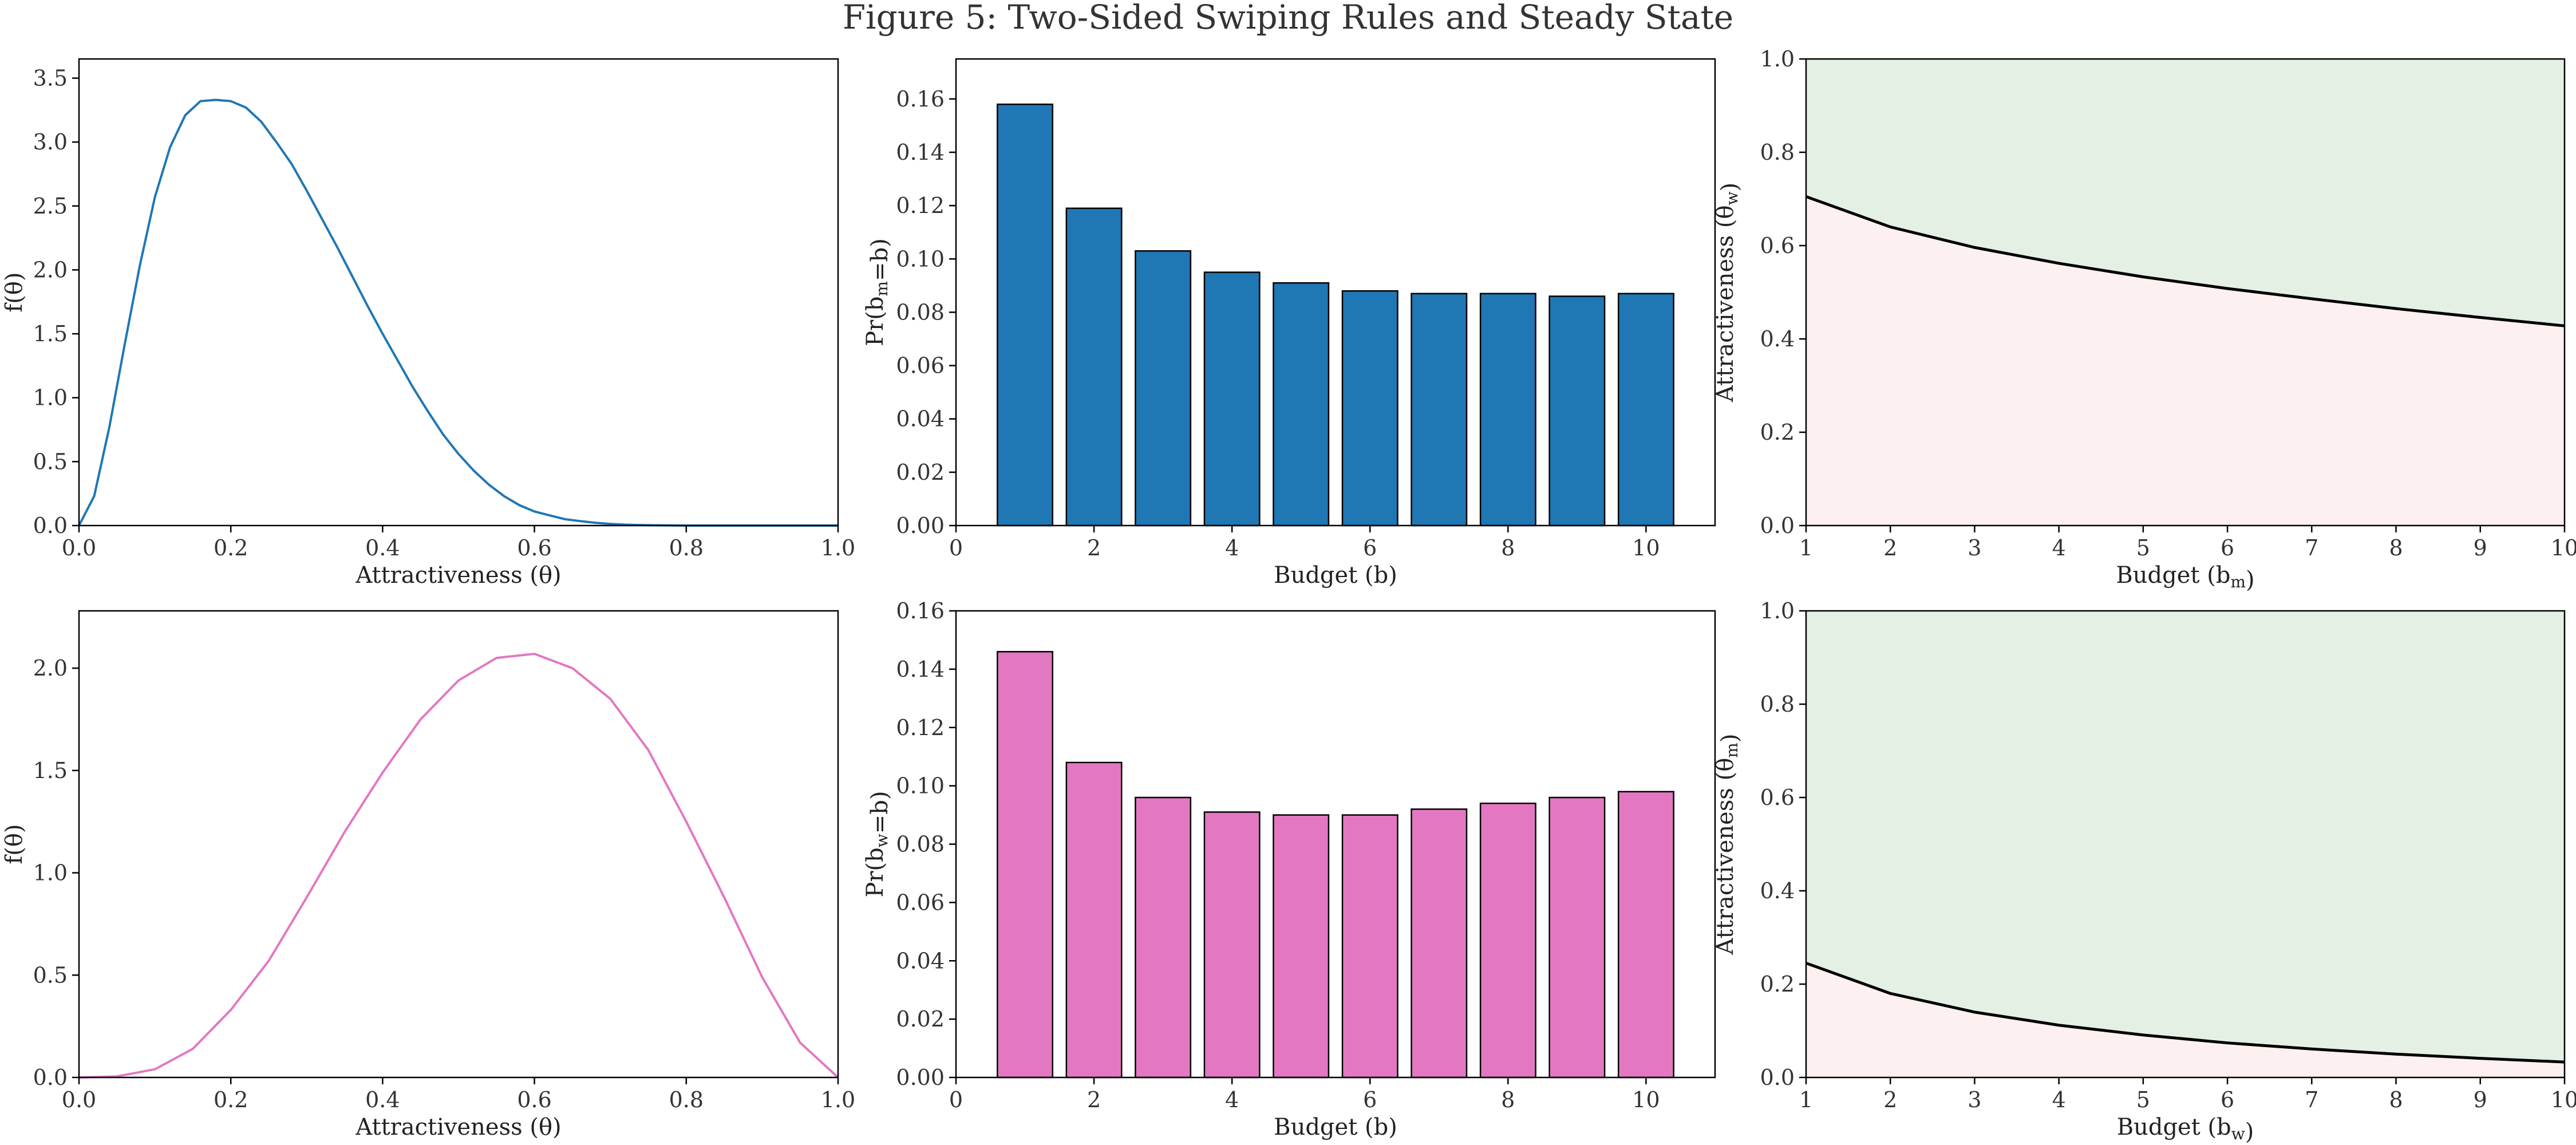 The image size is (2576, 1145). Describe the element at coordinates (1727, 292) in the screenshot. I see `y-axis-label: Attractiveness (θw)` at that location.